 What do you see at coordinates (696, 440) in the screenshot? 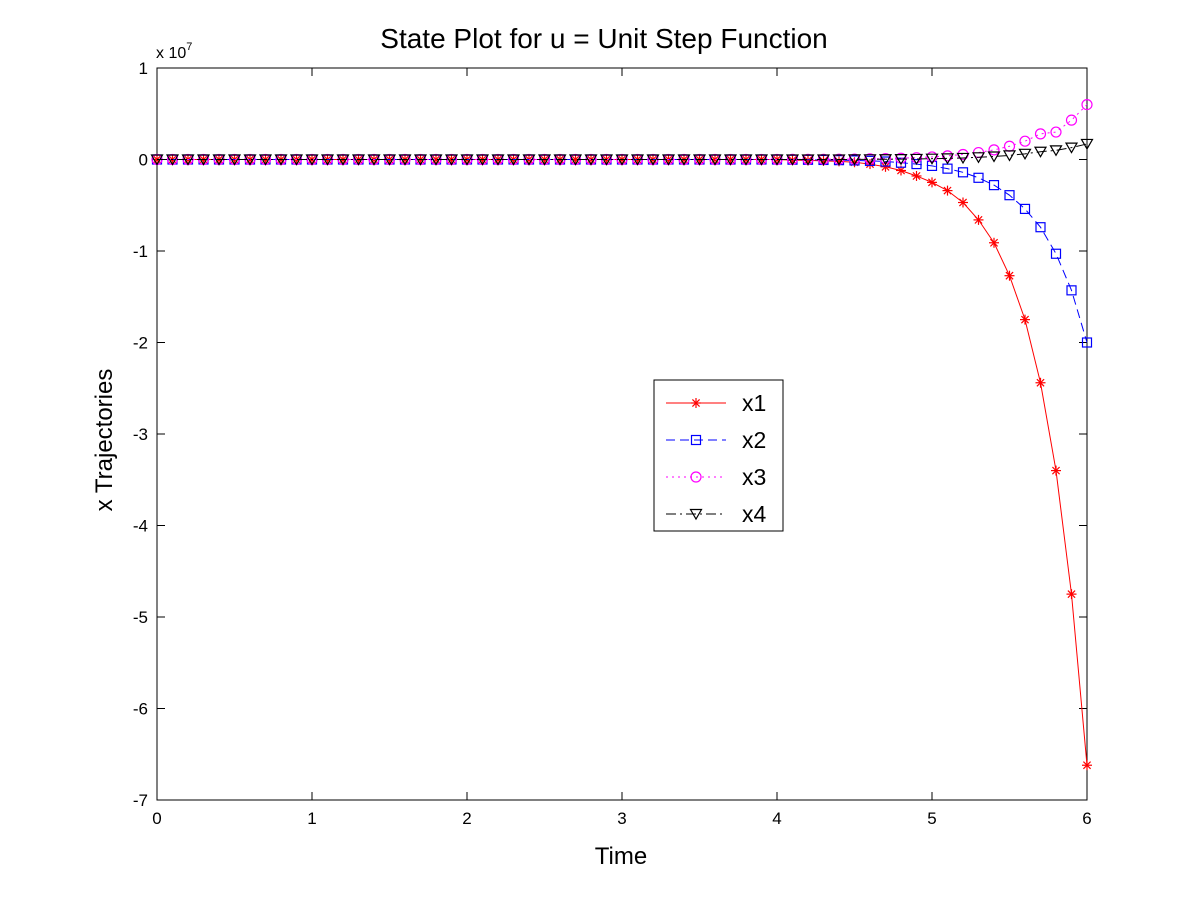
I see `legend-marker-x2` at bounding box center [696, 440].